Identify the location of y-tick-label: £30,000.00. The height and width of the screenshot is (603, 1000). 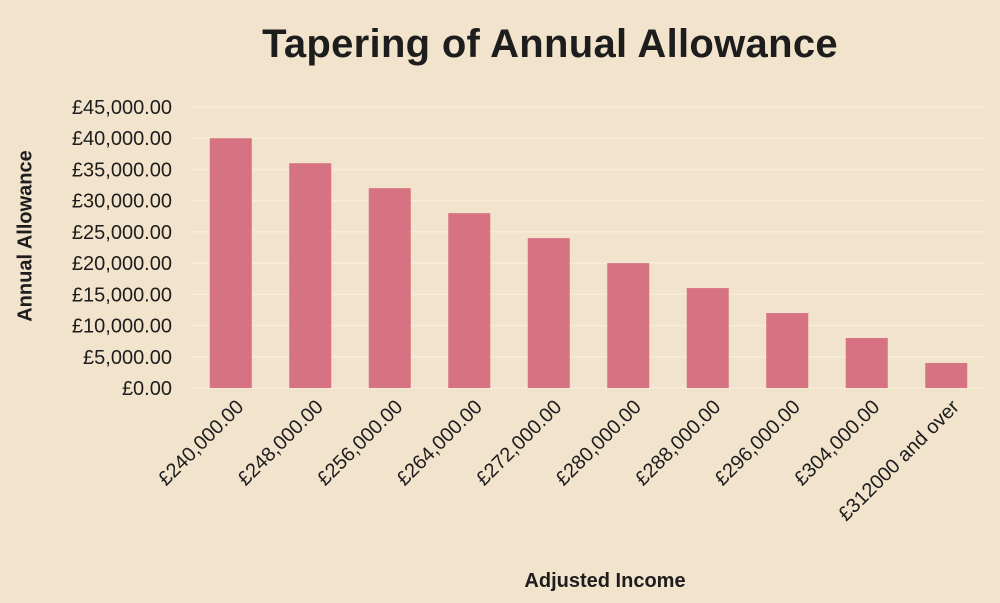
(122, 202).